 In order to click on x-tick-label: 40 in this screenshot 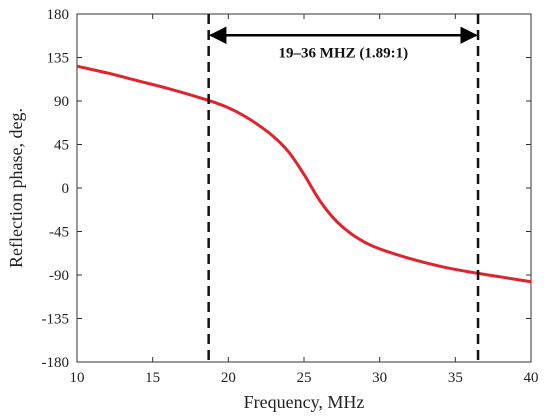, I will do `click(531, 378)`.